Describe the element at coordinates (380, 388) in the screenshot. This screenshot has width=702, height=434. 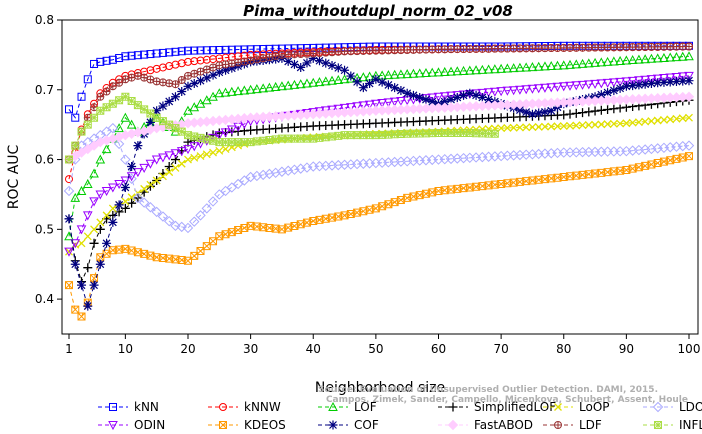
I see `x-axis-label: Neighborhood size` at that location.